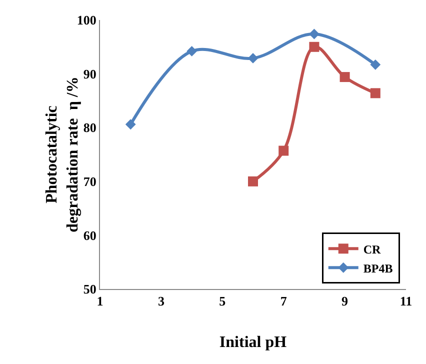 This screenshot has width=426, height=364. I want to click on y-axis-title: Photocatalytic degradation rate η /%, so click(63, 154).